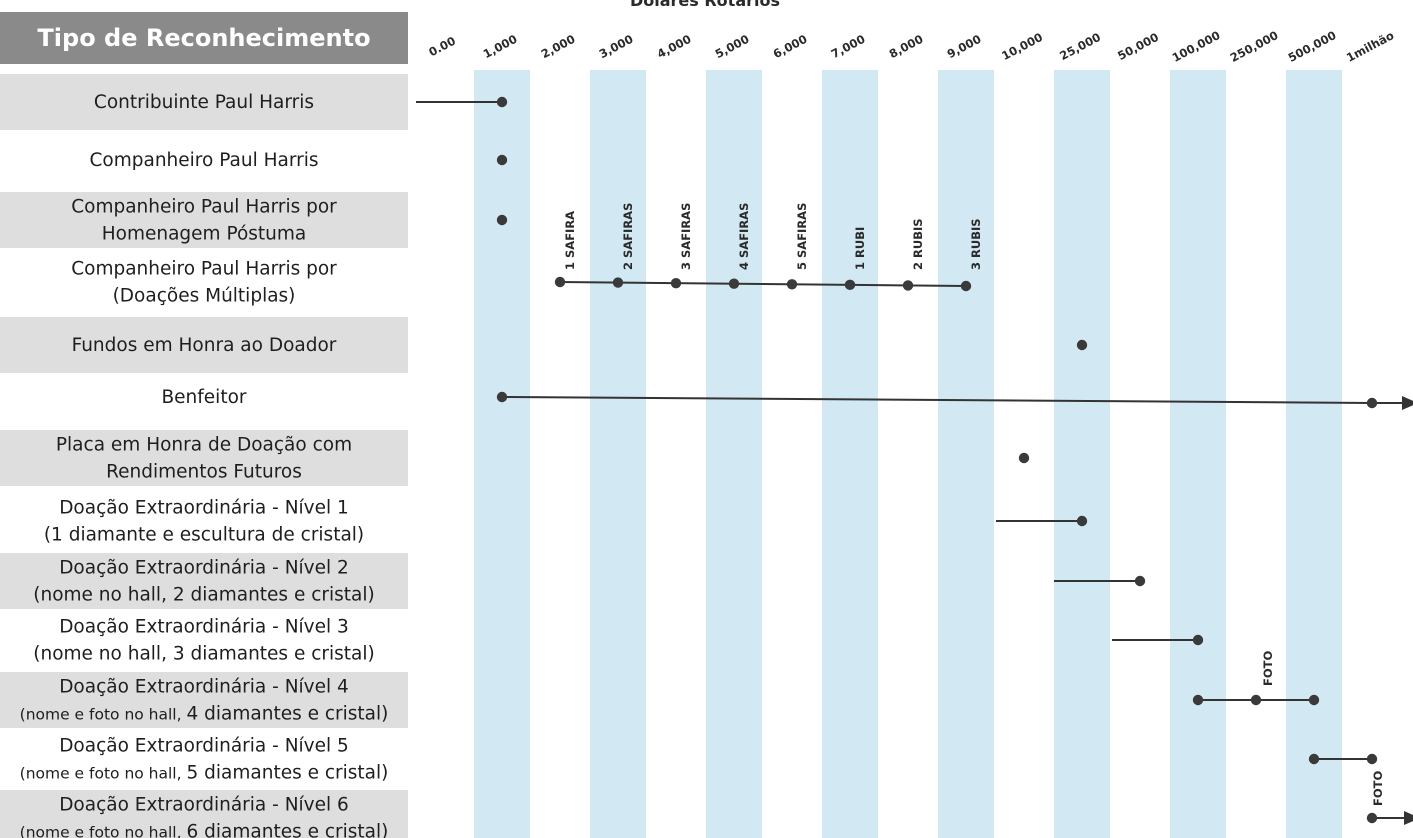 The width and height of the screenshot is (1413, 838). I want to click on tick-label-13: 100,000, so click(1196, 46).